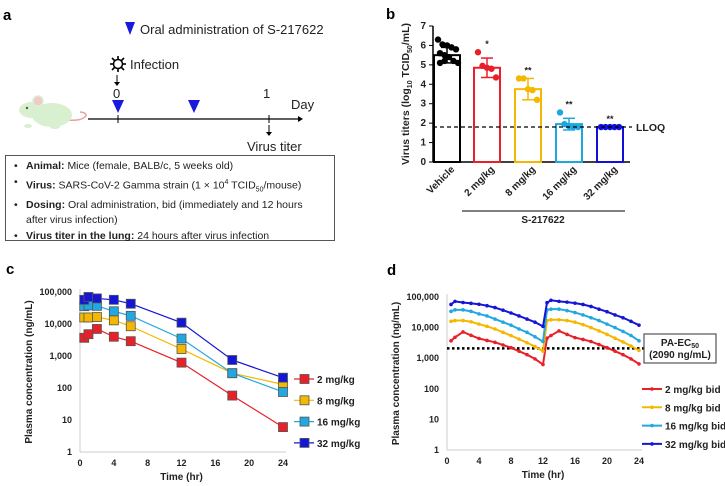  Describe the element at coordinates (269, 134) in the screenshot. I see `titer-arrowhead-icon` at that location.